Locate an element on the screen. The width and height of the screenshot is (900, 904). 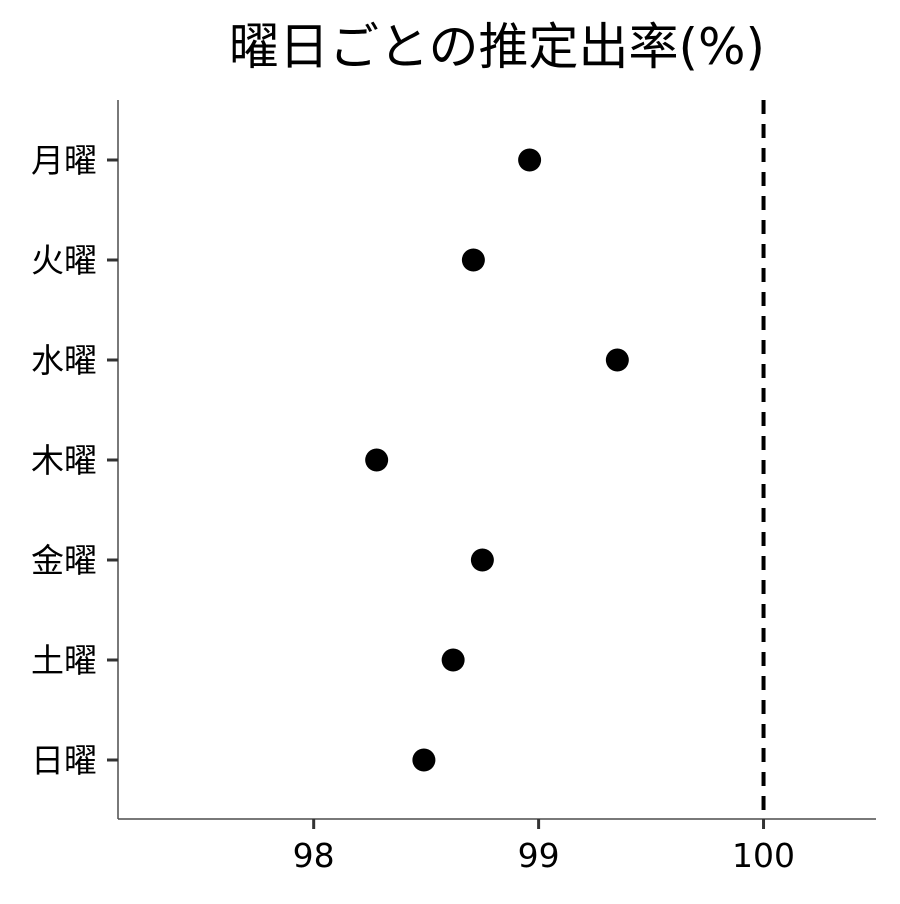
y-tick-label: 木曜 is located at coordinates (64, 460).